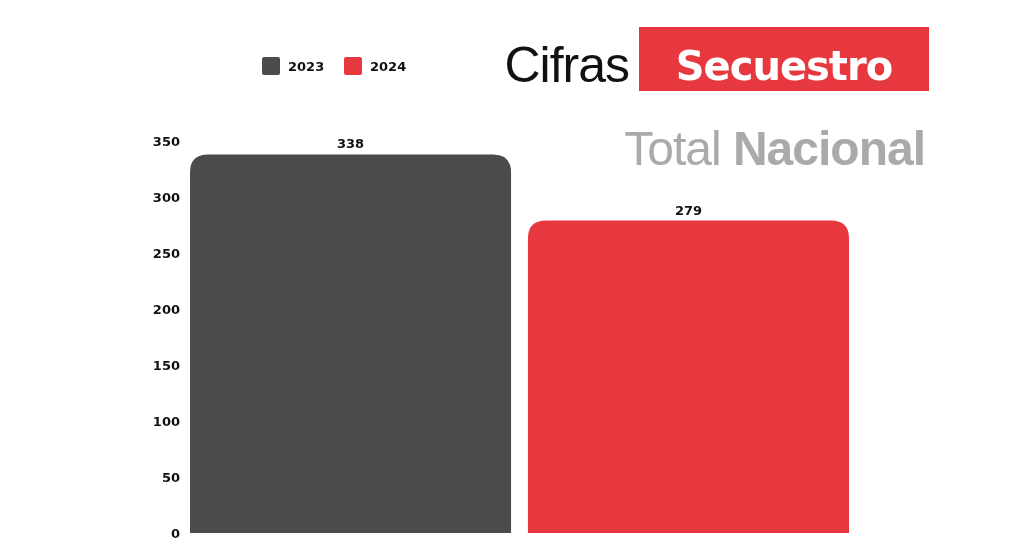 The width and height of the screenshot is (1024, 553). What do you see at coordinates (166, 309) in the screenshot?
I see `y-tick-label: 200` at bounding box center [166, 309].